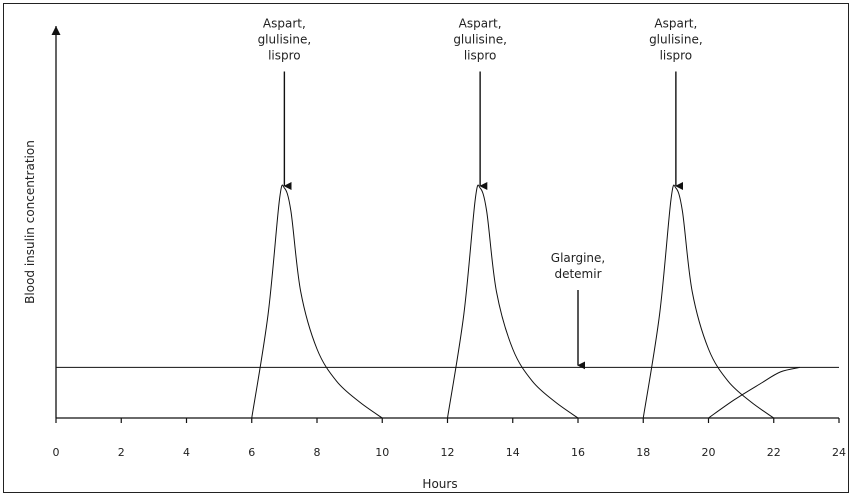 Image resolution: width=854 pixels, height=498 pixels. What do you see at coordinates (30, 222) in the screenshot?
I see `y-axis-title: Blood insulin concentration` at bounding box center [30, 222].